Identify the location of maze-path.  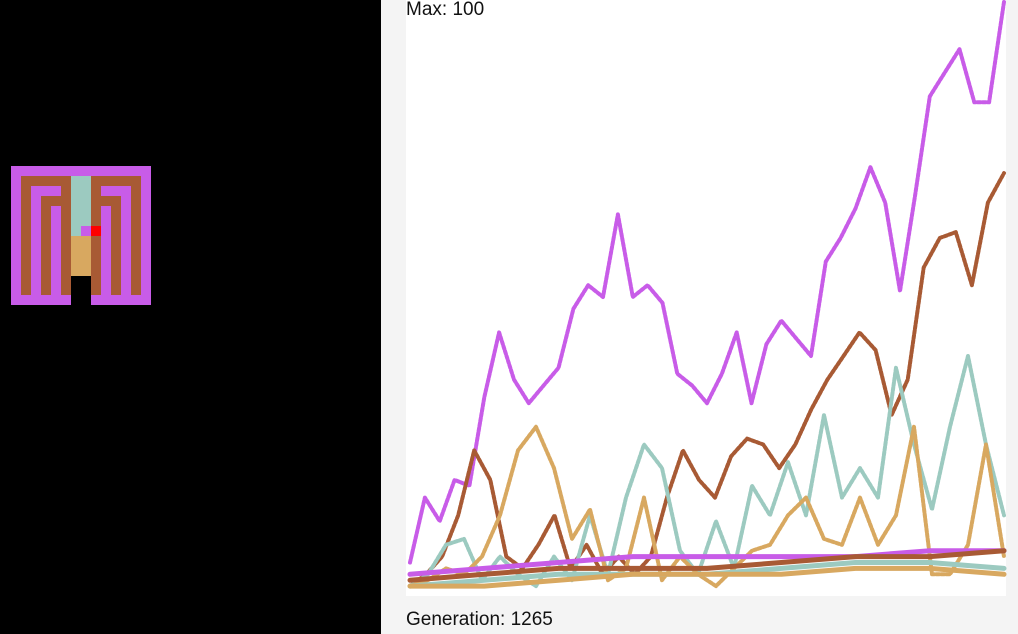
(81, 256).